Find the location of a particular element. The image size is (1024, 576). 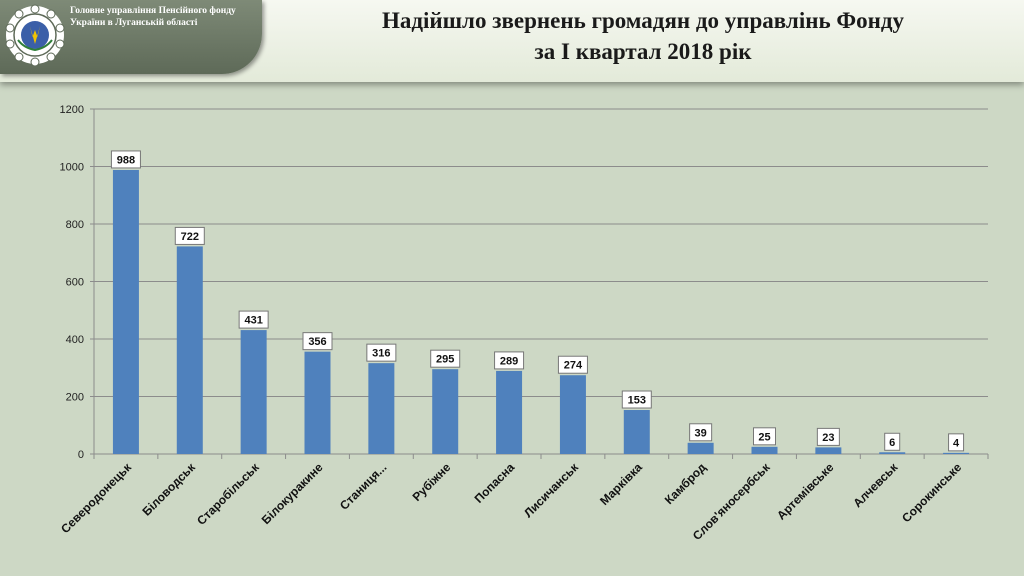

data-label: 722 is located at coordinates (189, 235).